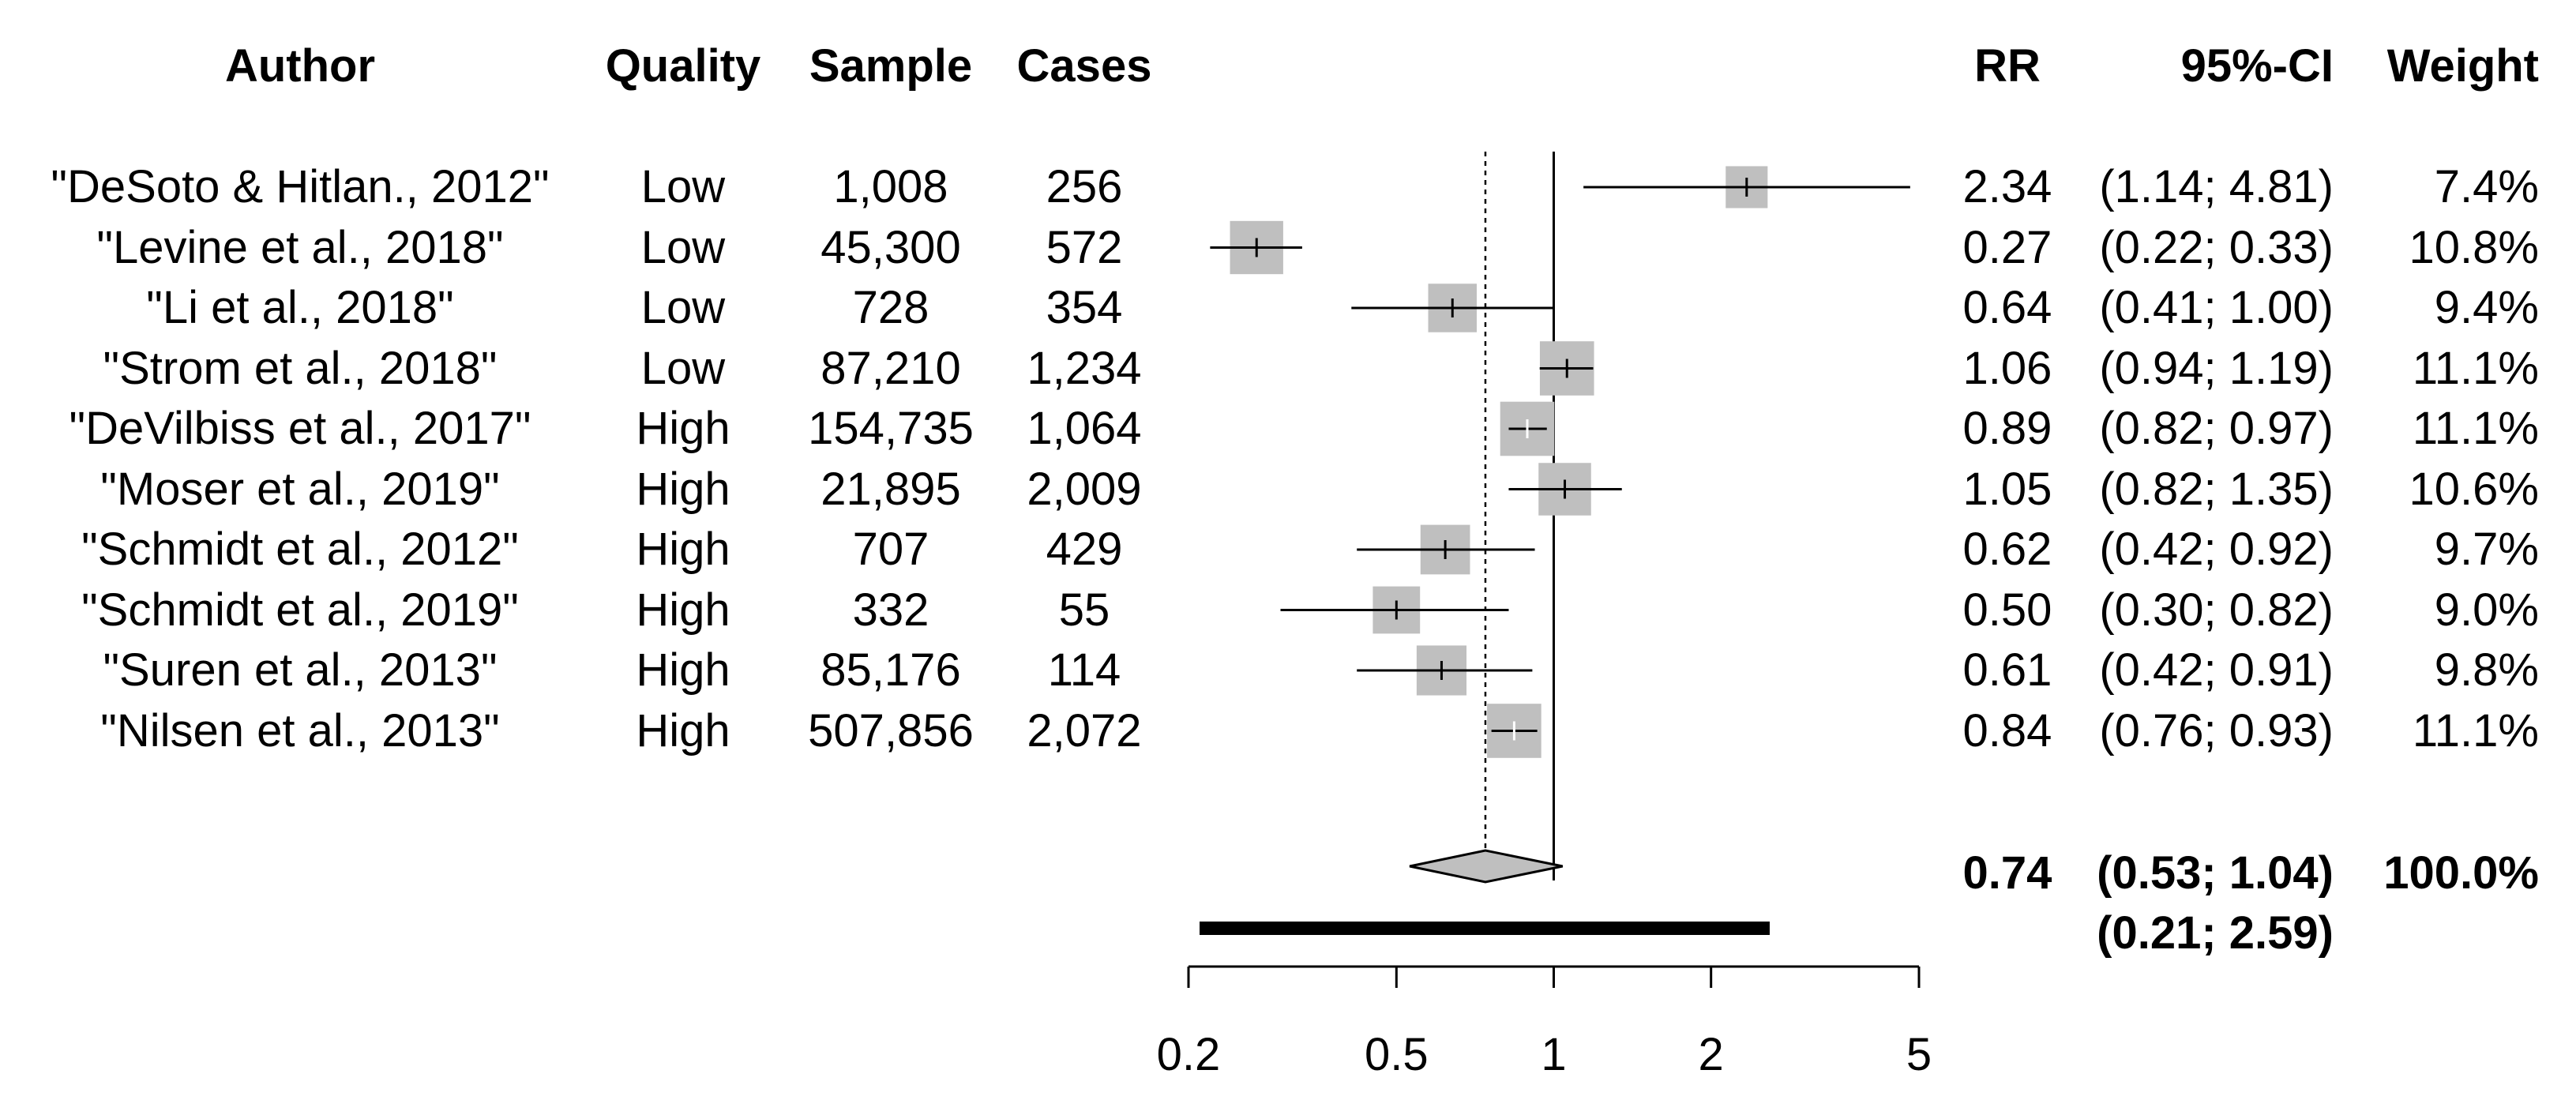  Describe the element at coordinates (891, 66) in the screenshot. I see `header-sample: Sample` at that location.